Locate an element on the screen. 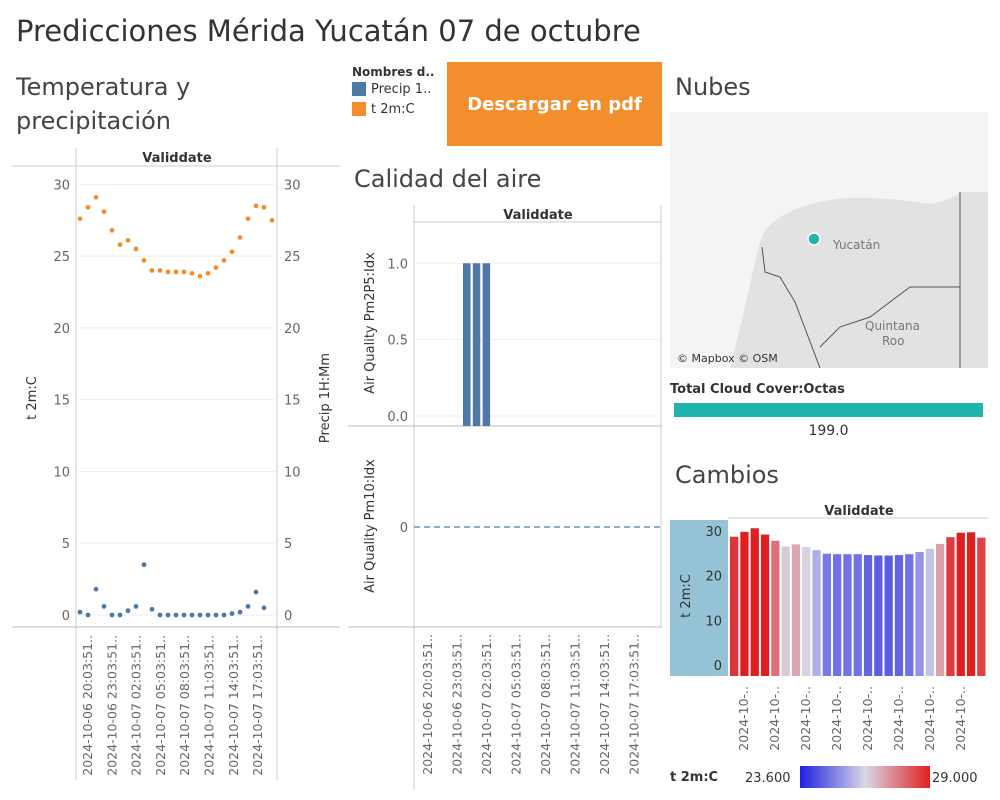  legend-item-precip: Precip 1.. is located at coordinates (393, 89).